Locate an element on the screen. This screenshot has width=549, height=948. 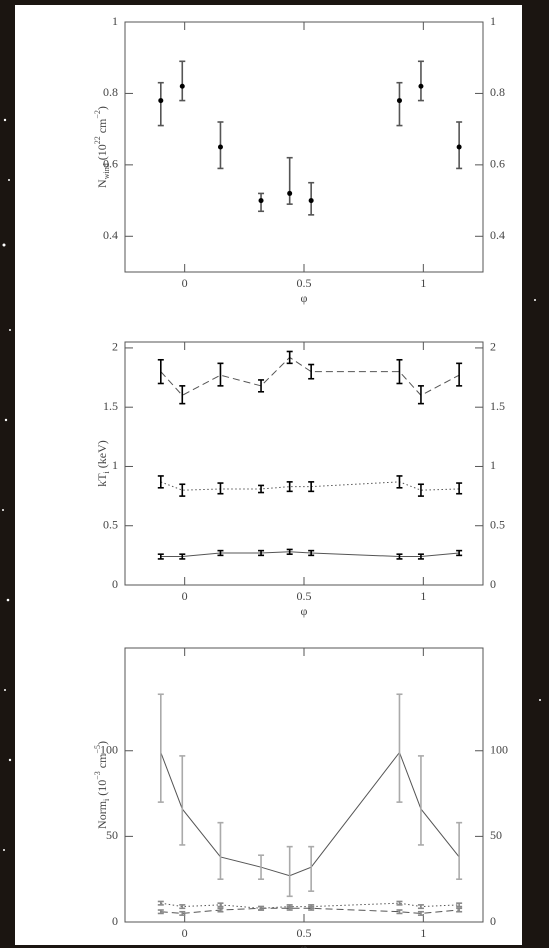
y-tick-label: 100 is located at coordinates (109, 750).